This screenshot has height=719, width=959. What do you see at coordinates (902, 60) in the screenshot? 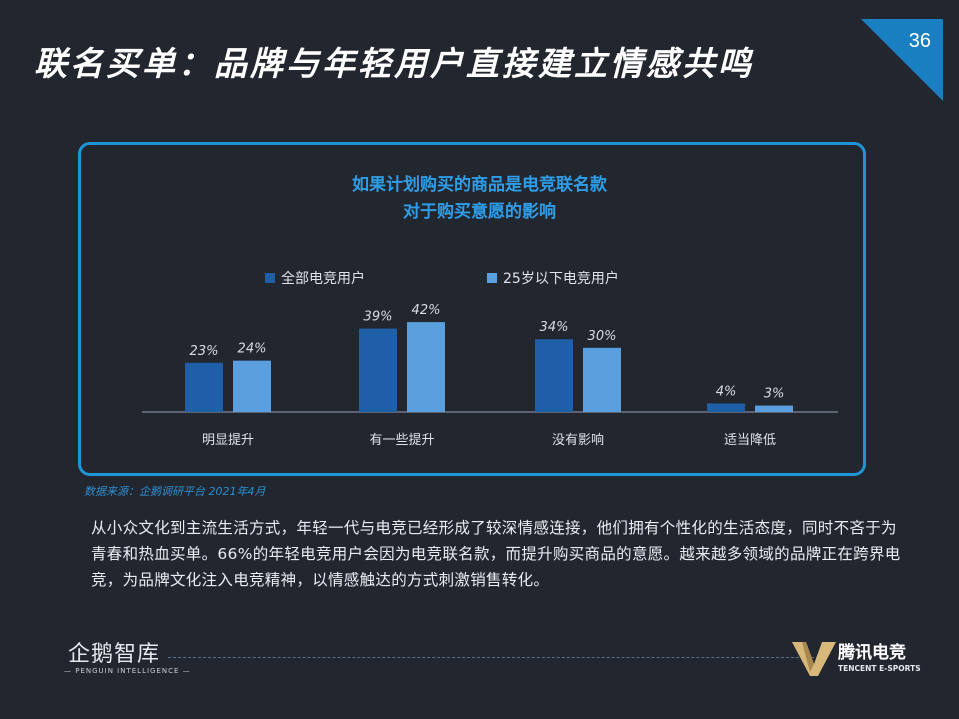
I see `page-number-badge` at bounding box center [902, 60].